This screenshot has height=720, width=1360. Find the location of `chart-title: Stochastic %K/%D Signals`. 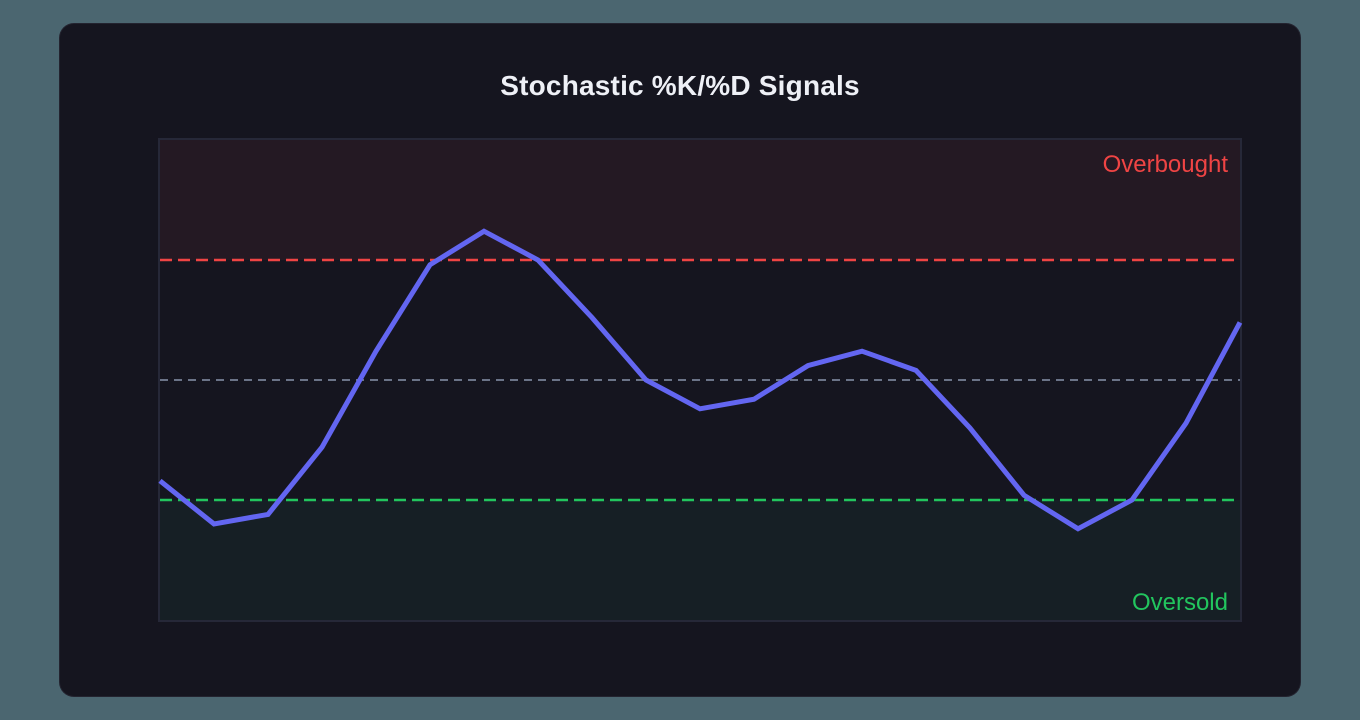

chart-title: Stochastic %K/%D Signals is located at coordinates (680, 85).